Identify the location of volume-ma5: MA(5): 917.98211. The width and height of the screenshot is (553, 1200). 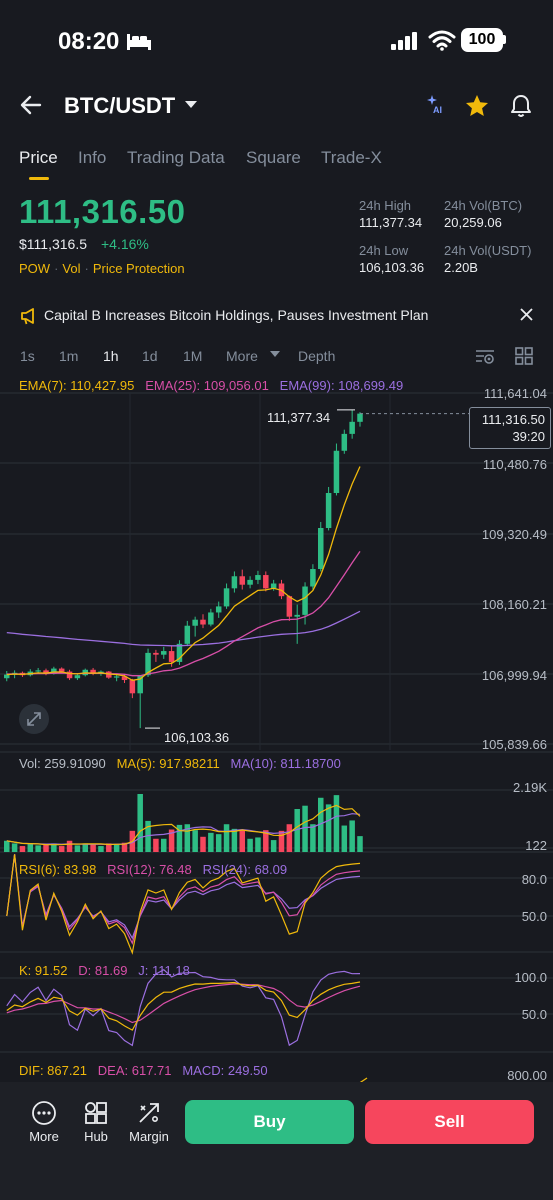
(168, 763).